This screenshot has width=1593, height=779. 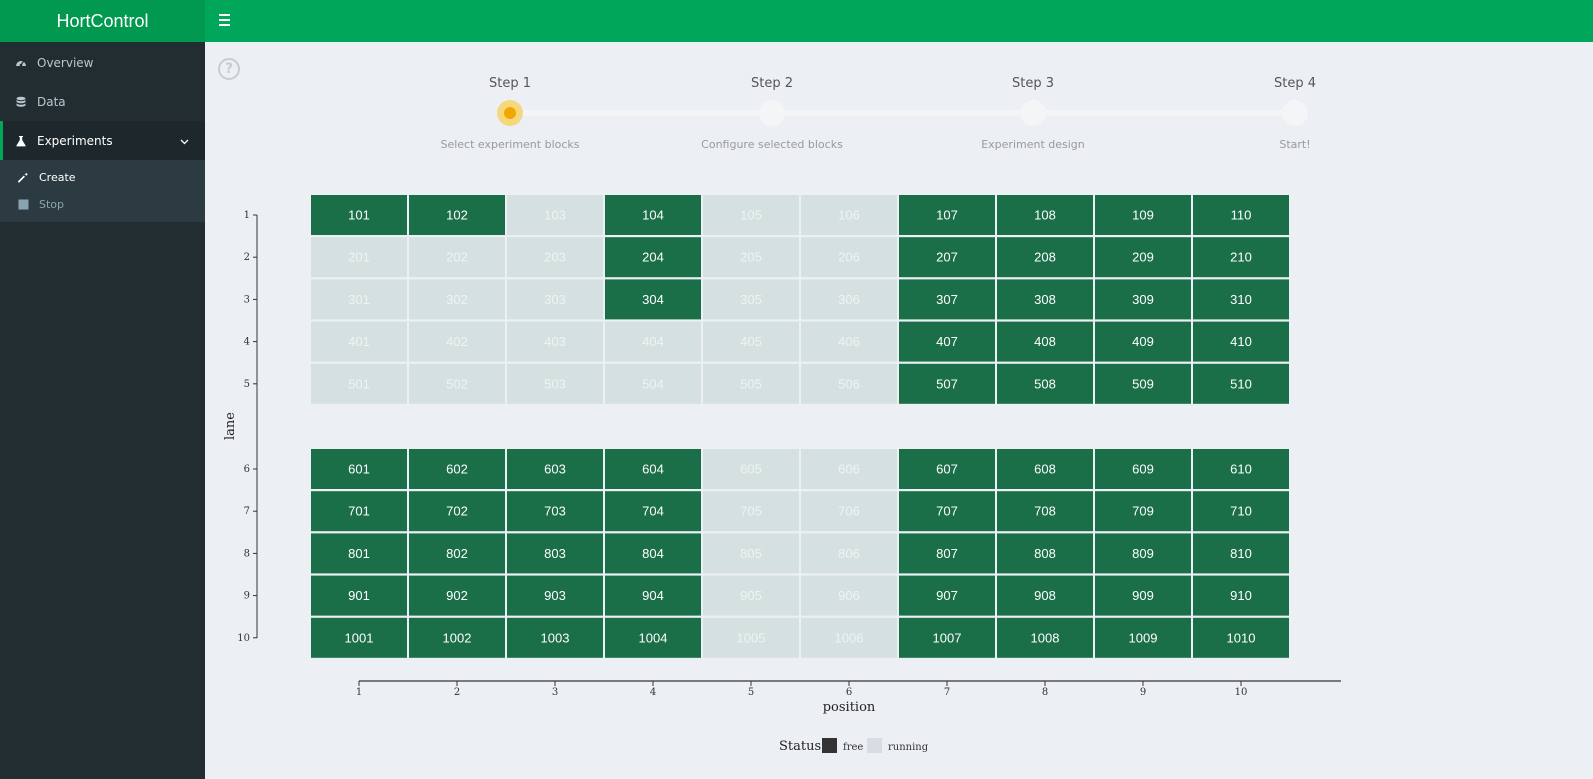 I want to click on step-2-dot, so click(x=772, y=113).